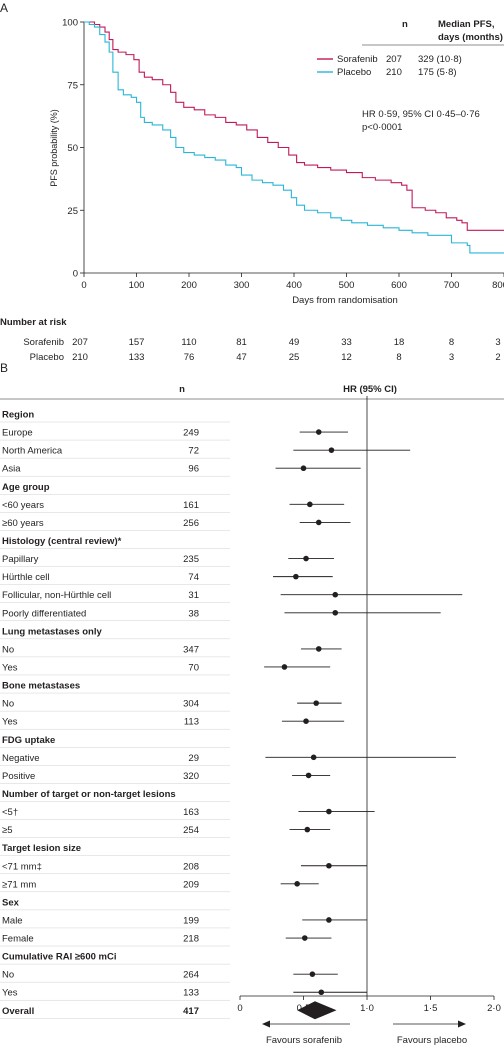 This screenshot has height=1050, width=504. I want to click on forest-row-n: 249, so click(191, 433).